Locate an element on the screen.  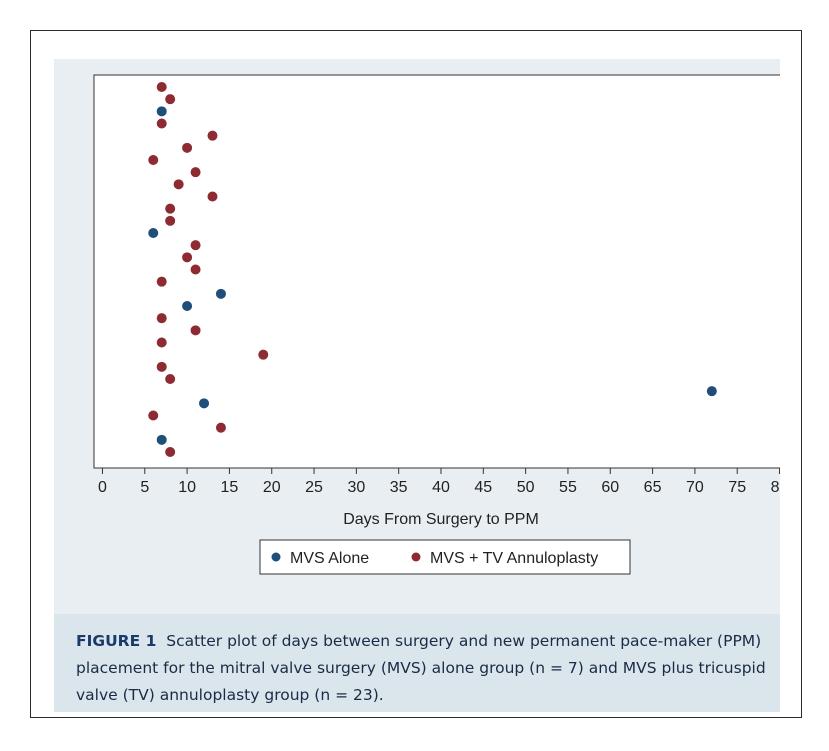
x-tick-label: 50 is located at coordinates (526, 487).